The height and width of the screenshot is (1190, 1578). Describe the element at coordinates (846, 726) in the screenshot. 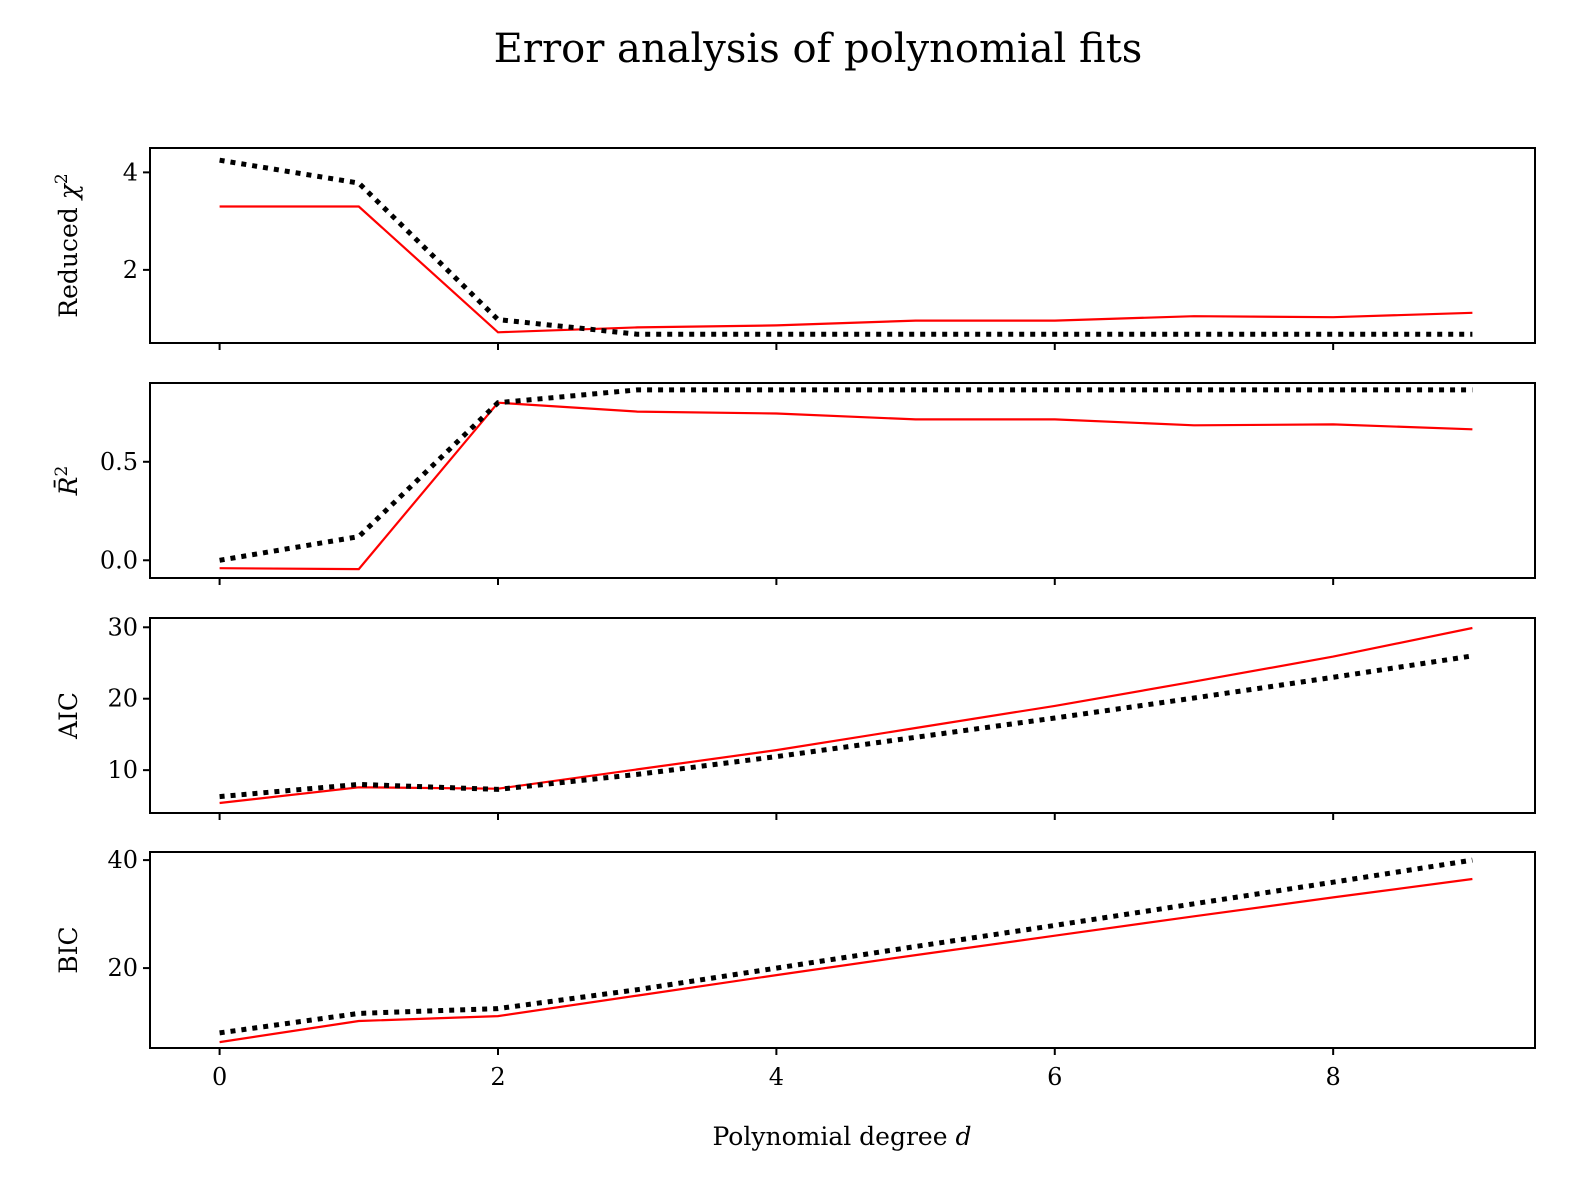

I see `panel-3-series-dotted-line` at that location.